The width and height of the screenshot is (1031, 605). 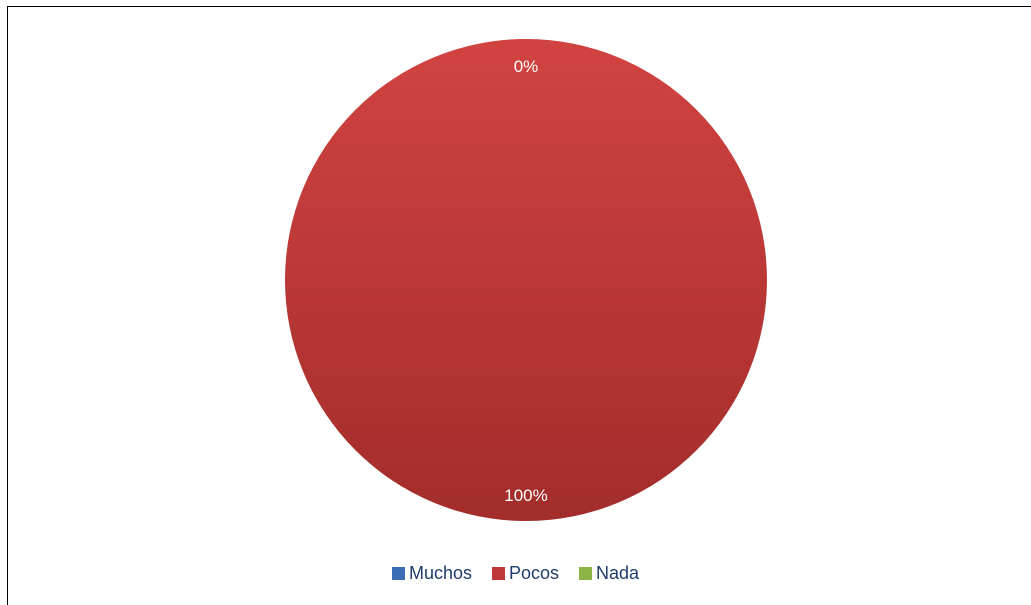 I want to click on data-label-muchos: 0%, so click(x=526, y=66).